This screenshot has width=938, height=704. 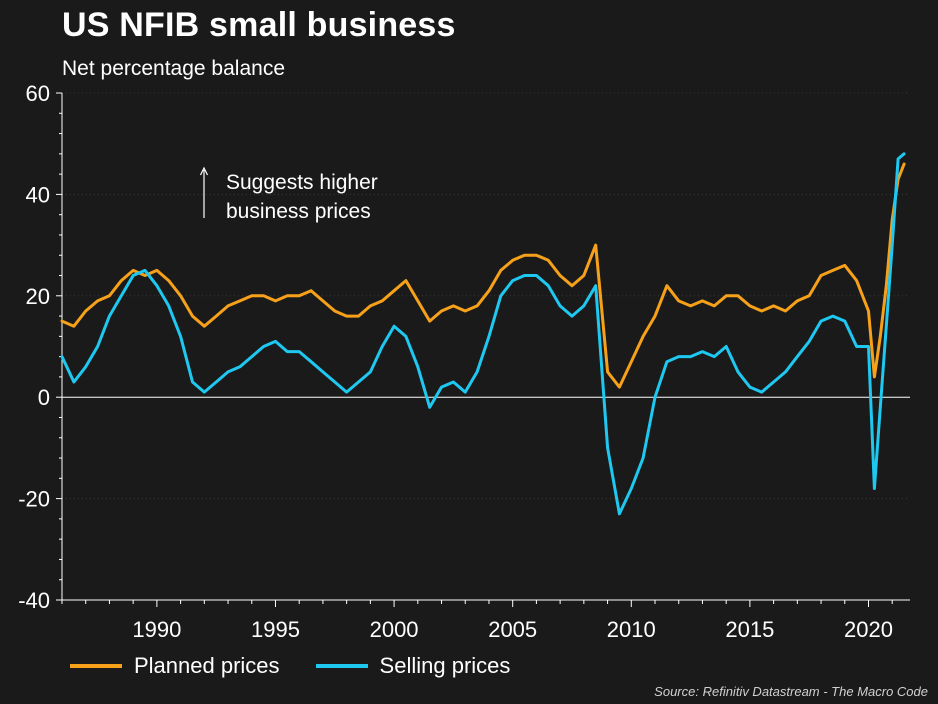 What do you see at coordinates (302, 182) in the screenshot?
I see `annotation-line-1: Suggests higher` at bounding box center [302, 182].